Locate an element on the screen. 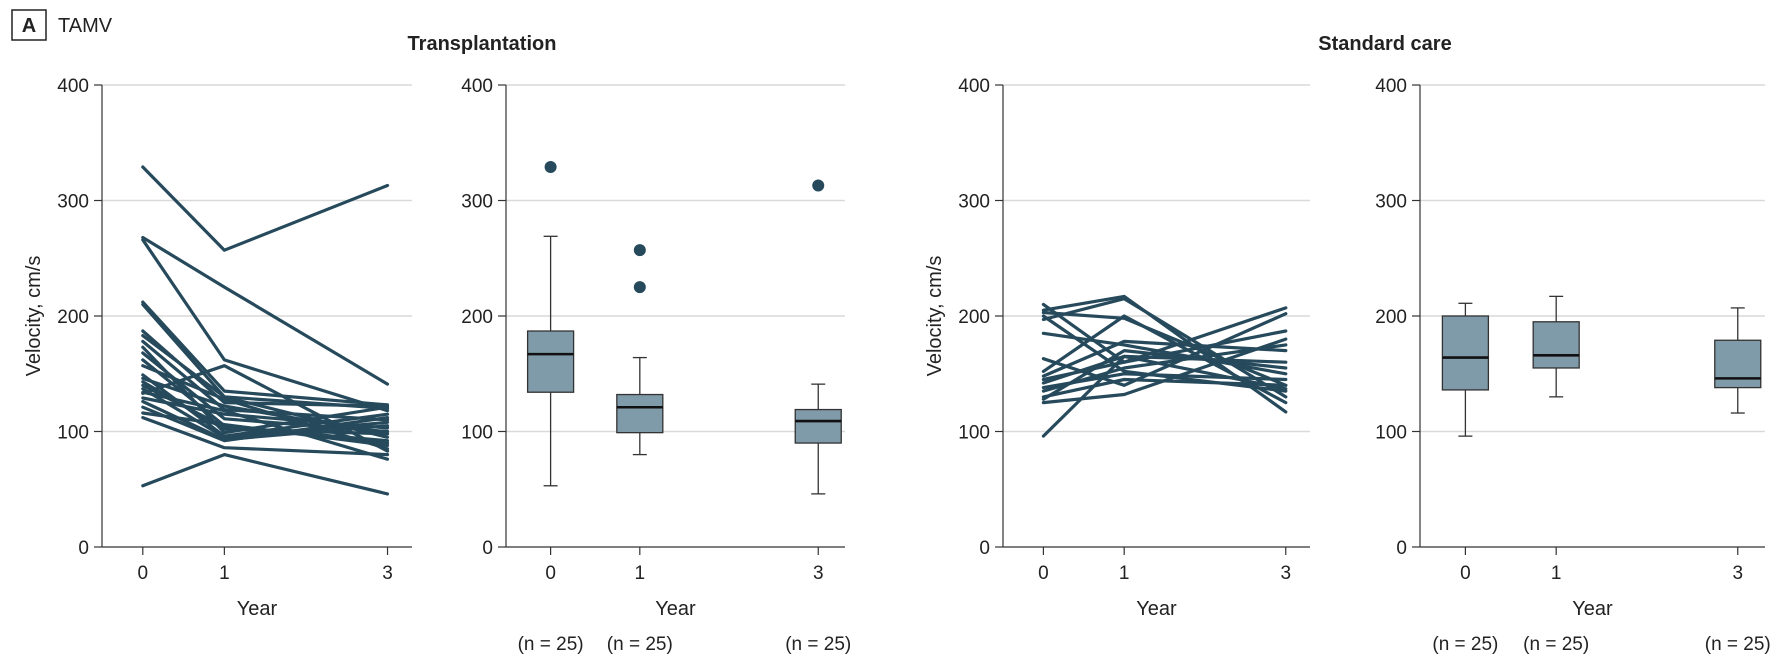  panel-label: TAMV is located at coordinates (85, 26).